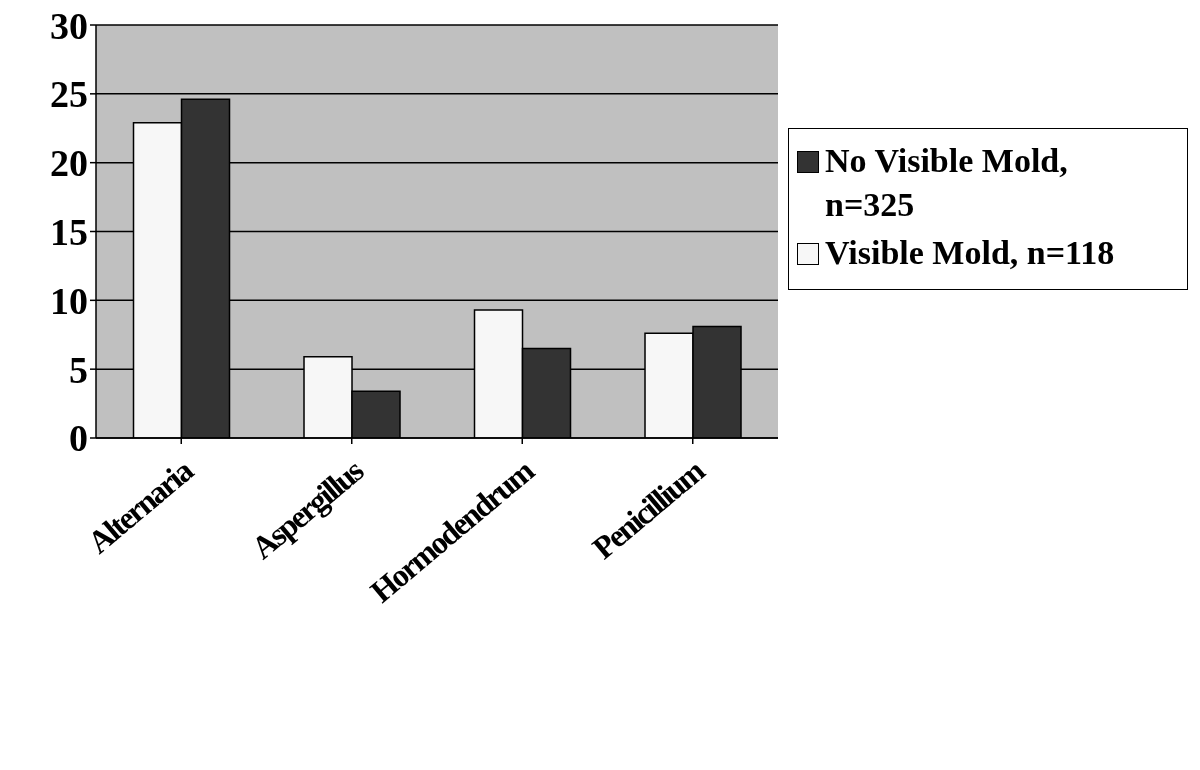 This screenshot has height=770, width=1200. I want to click on y-tick-label: 30, so click(69, 25).